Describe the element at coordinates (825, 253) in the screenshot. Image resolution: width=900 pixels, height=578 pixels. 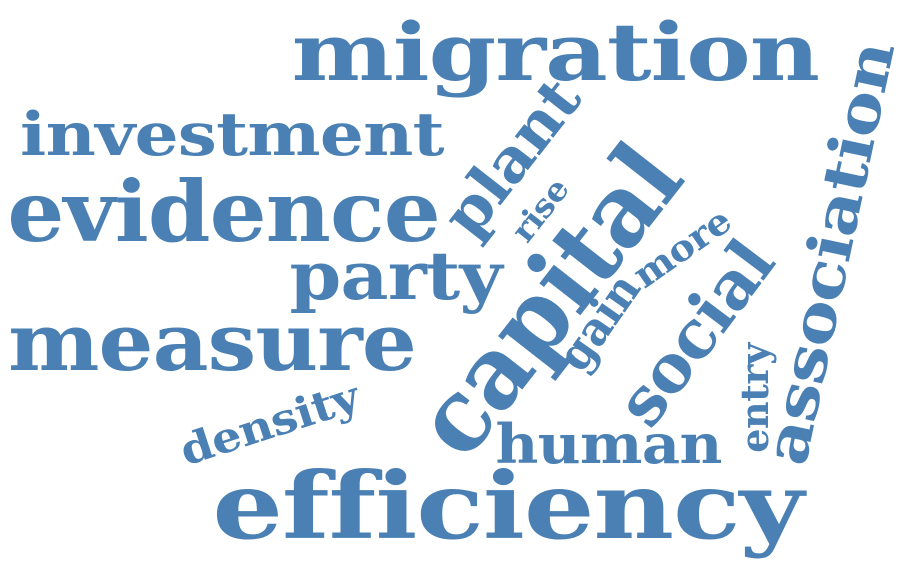
I see `word-association: association` at that location.